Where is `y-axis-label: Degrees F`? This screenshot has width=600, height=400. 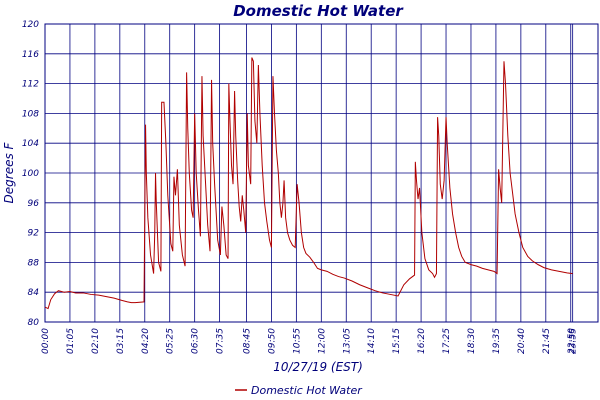
y-axis-label: Degrees F is located at coordinates (9, 172).